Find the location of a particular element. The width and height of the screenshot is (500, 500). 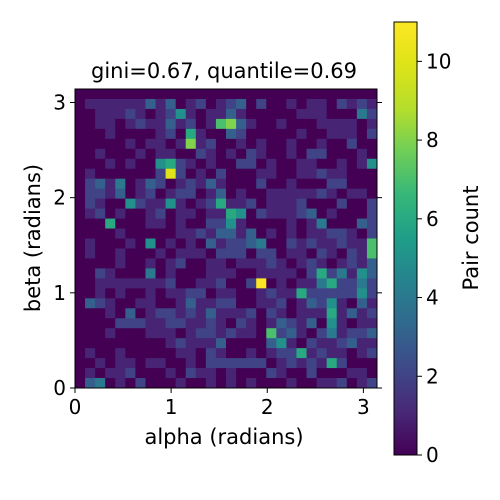

y-tick-label: 0 is located at coordinates (59, 388).